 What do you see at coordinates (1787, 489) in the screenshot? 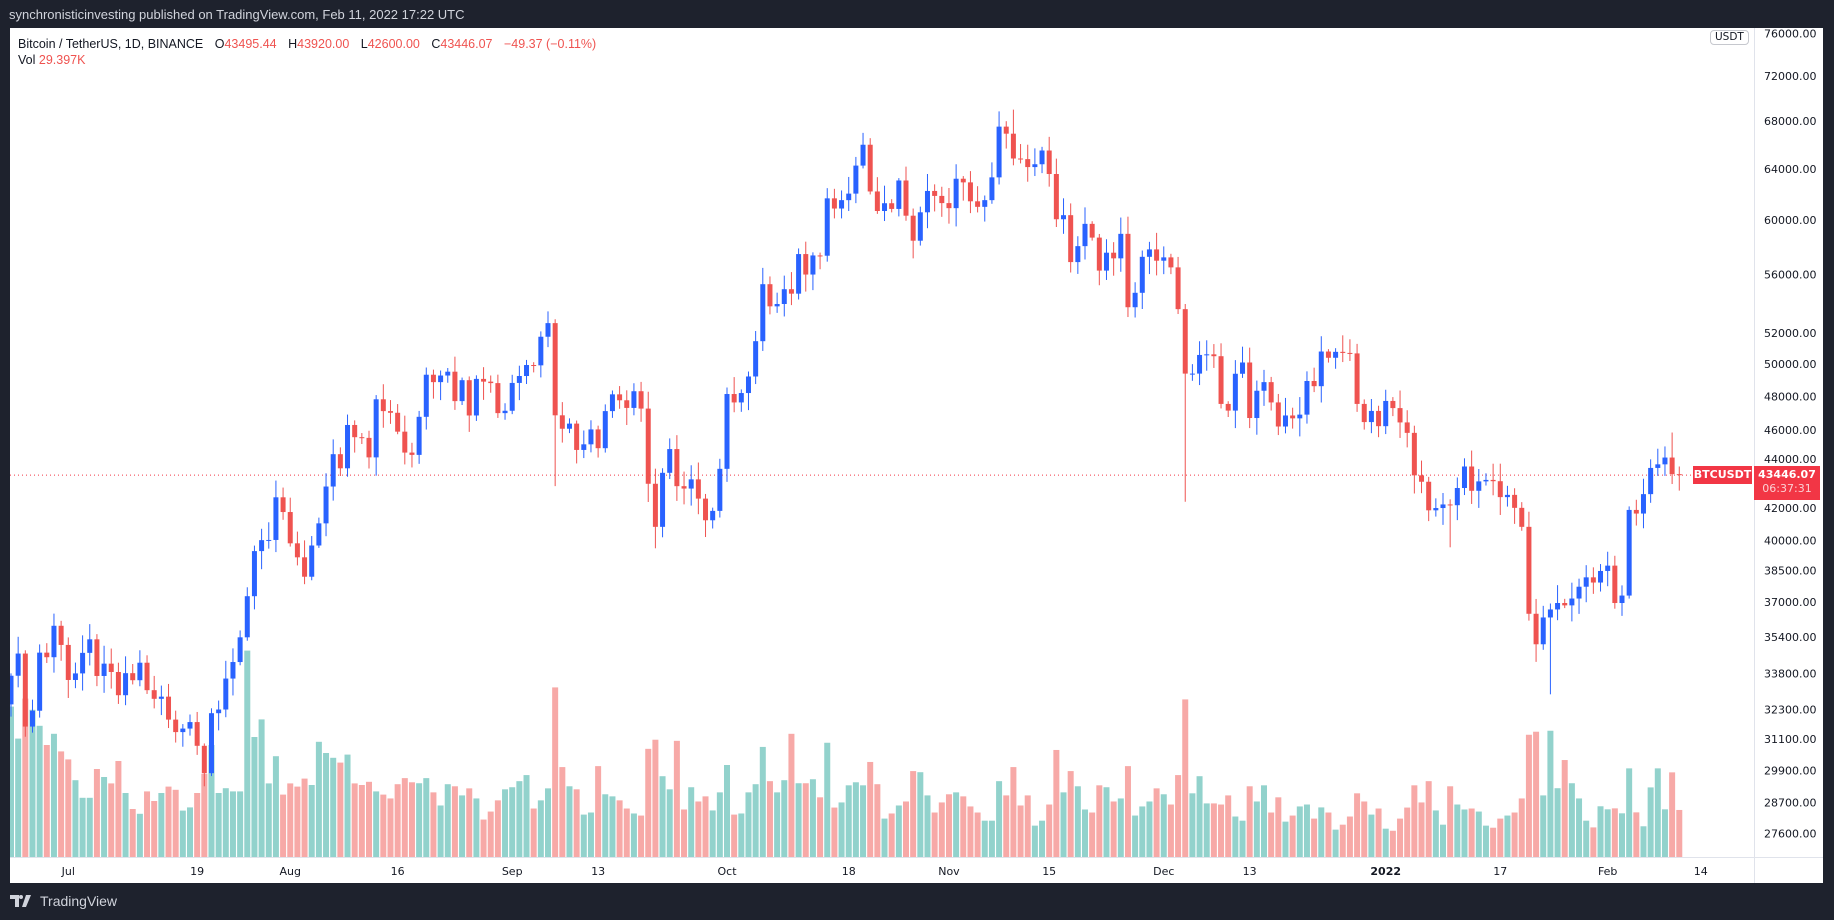
I see `bar-countdown: 06:37:31` at bounding box center [1787, 489].